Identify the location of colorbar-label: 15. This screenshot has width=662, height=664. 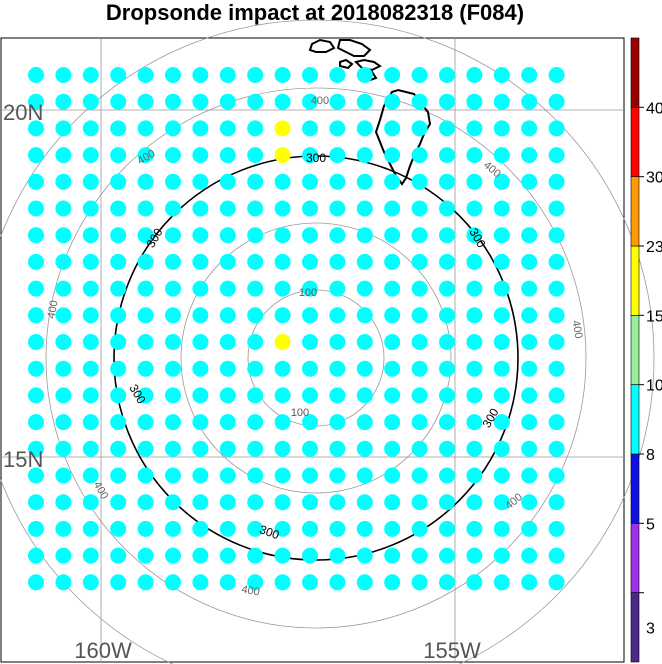
(654, 316).